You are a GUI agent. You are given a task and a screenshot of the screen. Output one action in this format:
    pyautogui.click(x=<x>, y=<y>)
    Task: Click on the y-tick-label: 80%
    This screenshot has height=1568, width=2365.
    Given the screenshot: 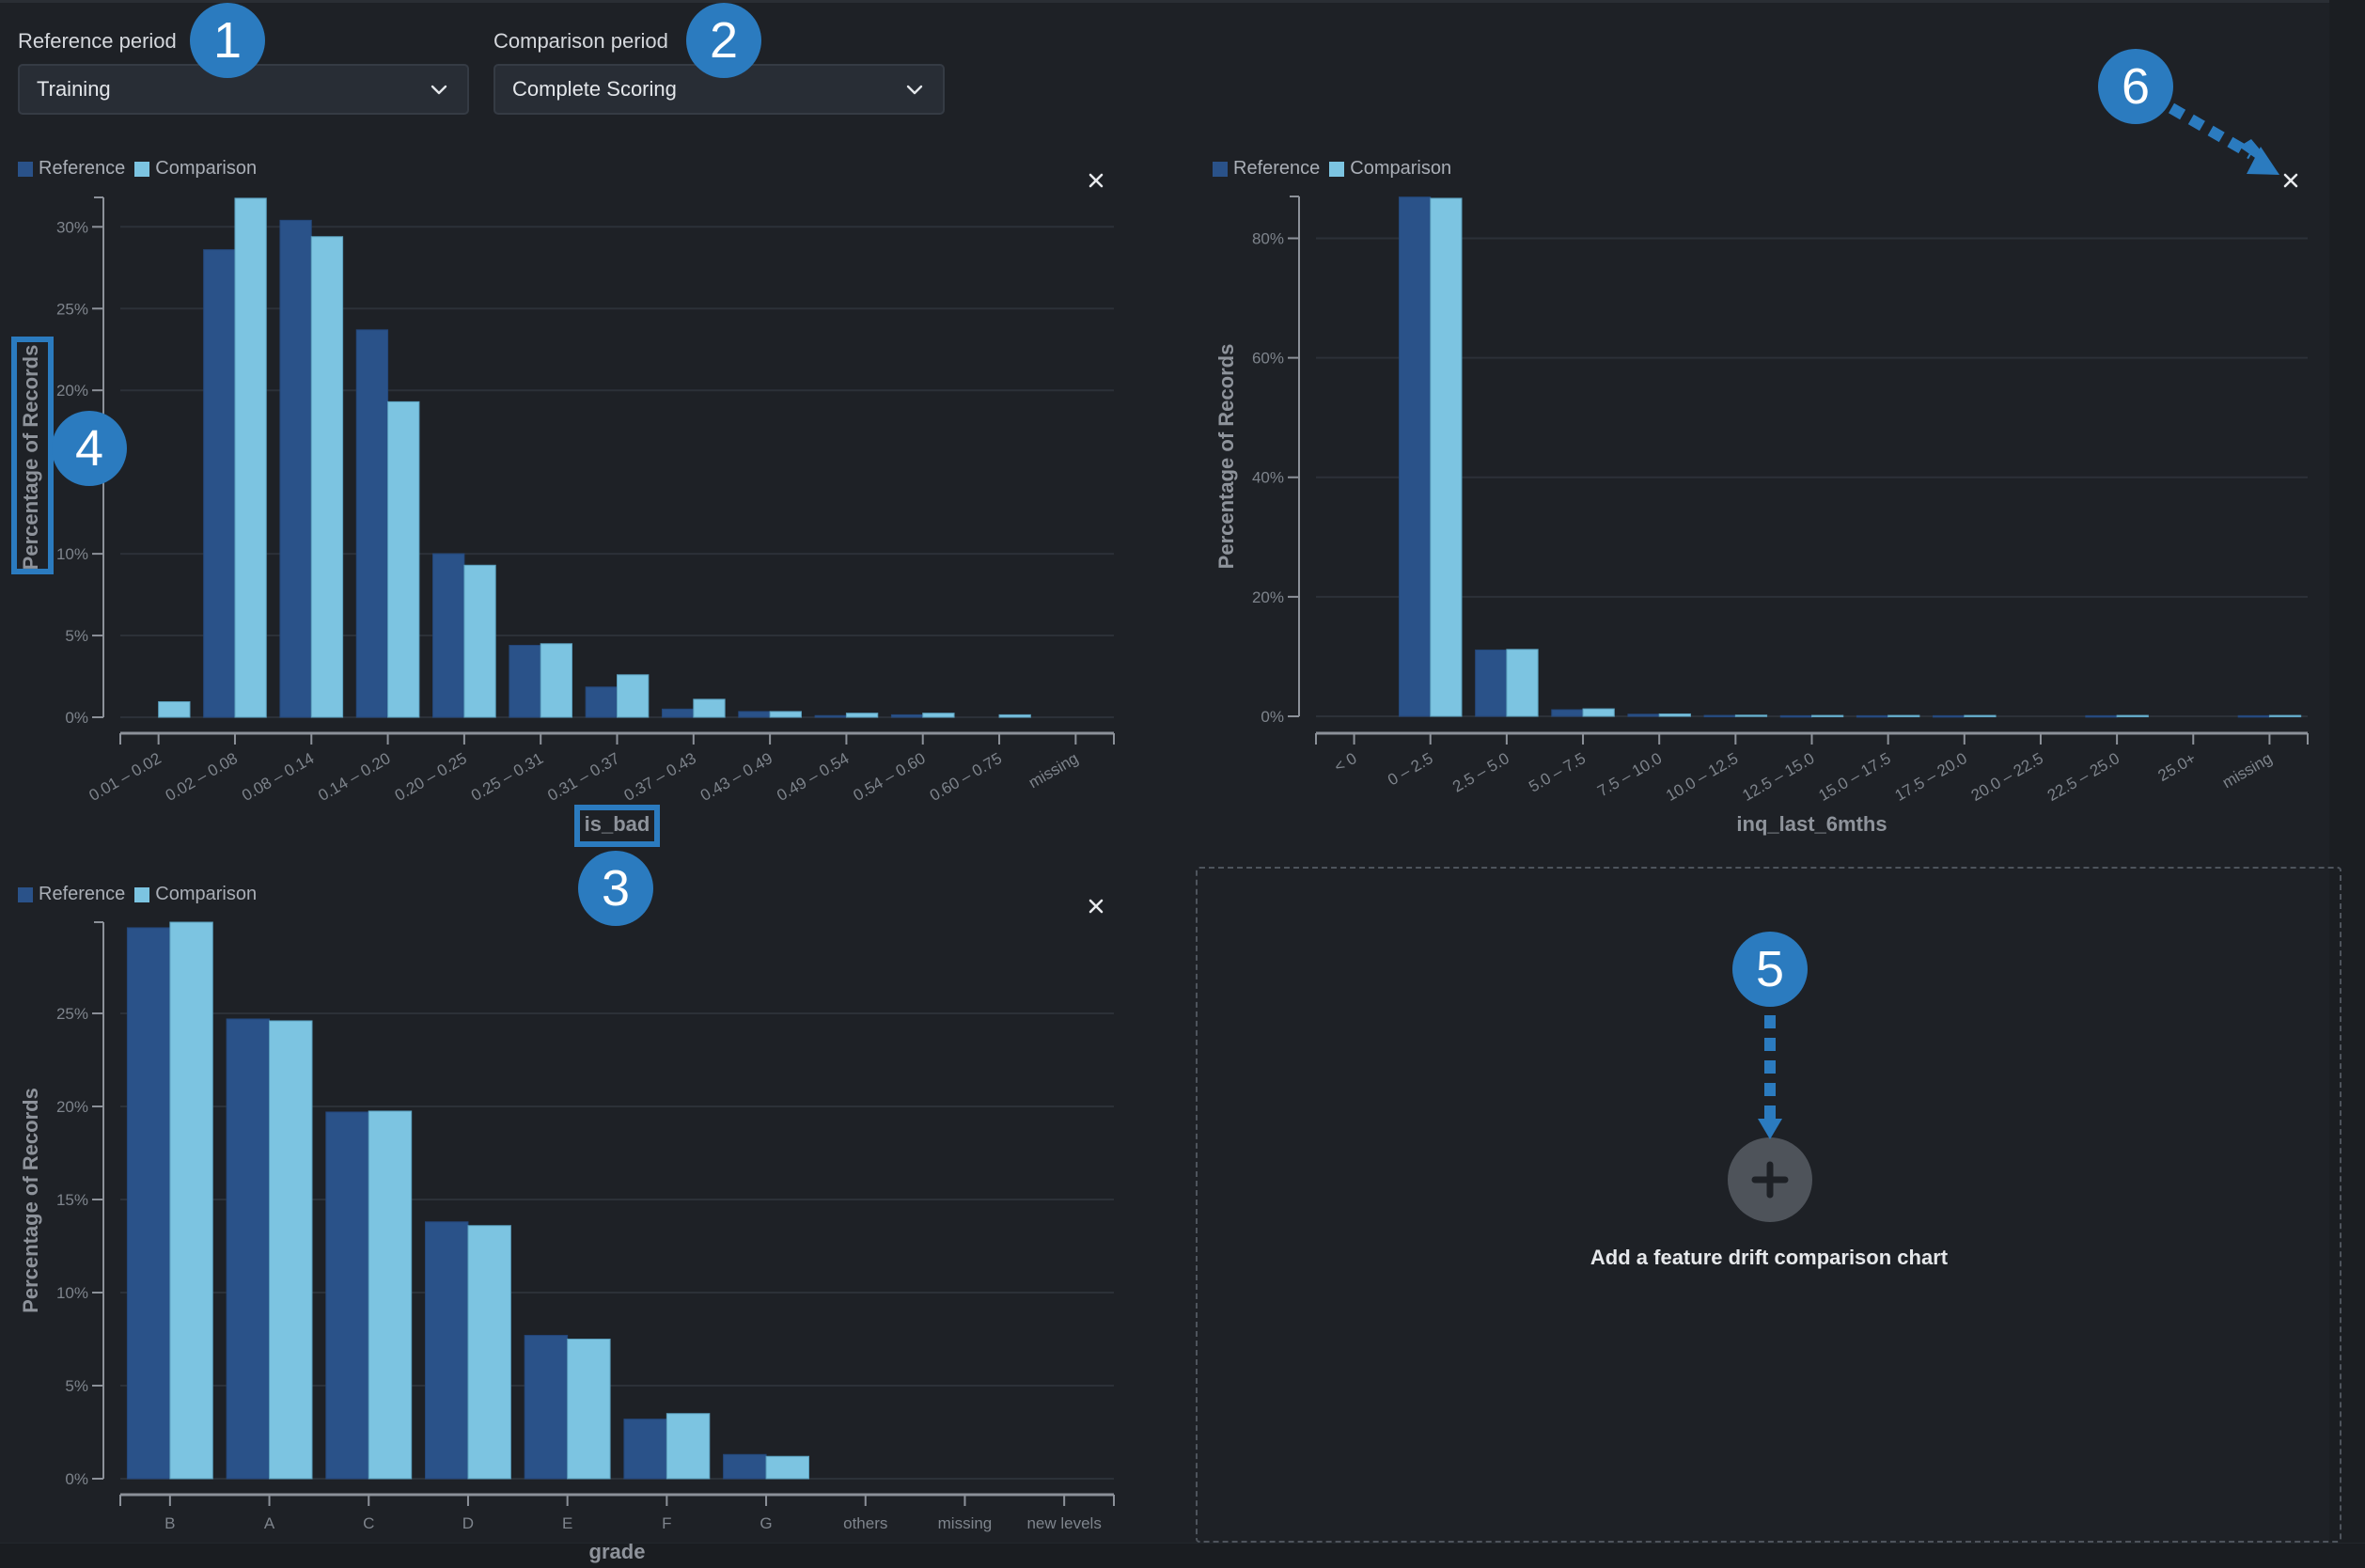 What is the action you would take?
    pyautogui.click(x=1268, y=238)
    